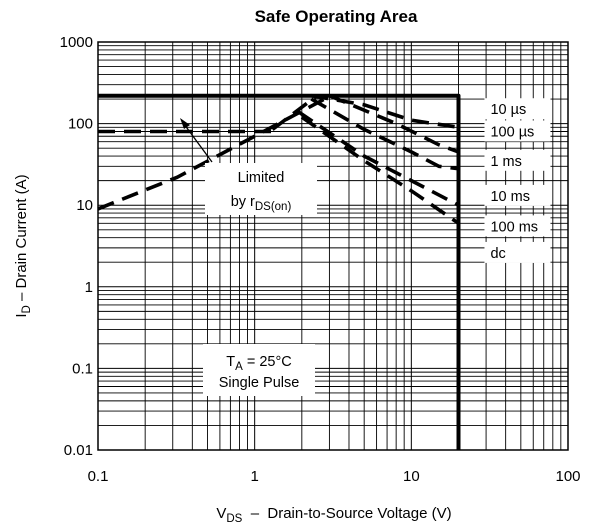  I want to click on limited-arrow-head, so click(185, 123).